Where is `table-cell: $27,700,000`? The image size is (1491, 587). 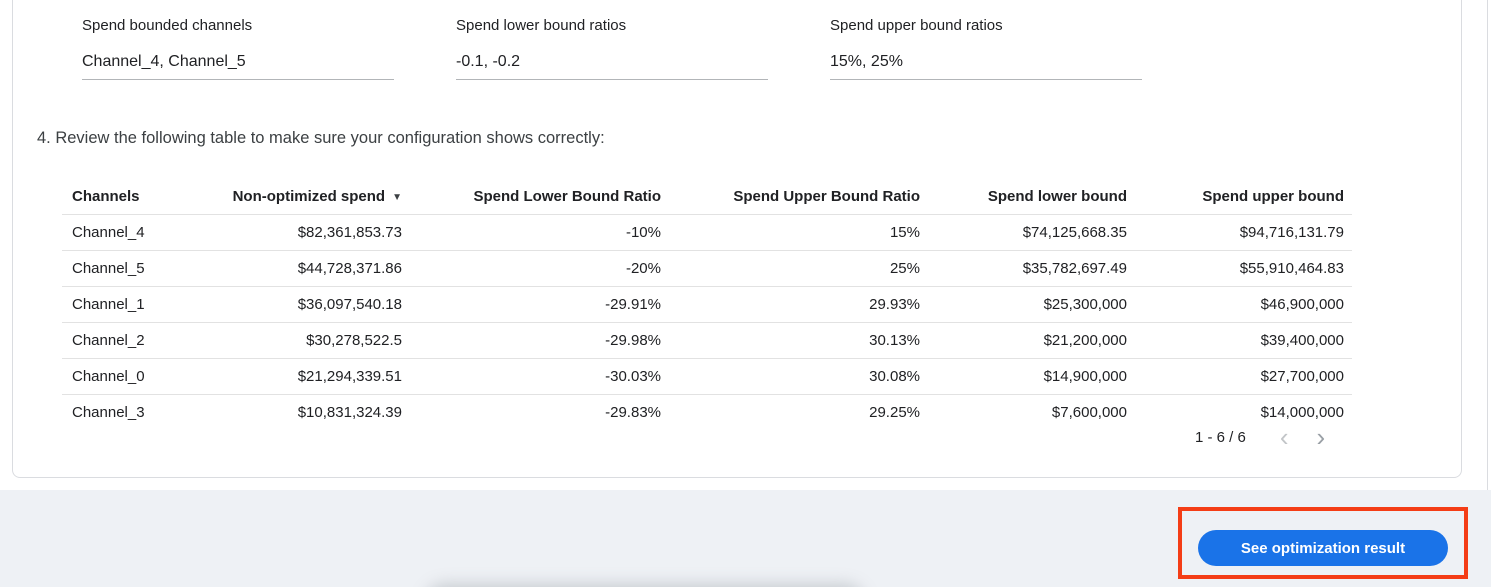
table-cell: $27,700,000 is located at coordinates (1243, 376).